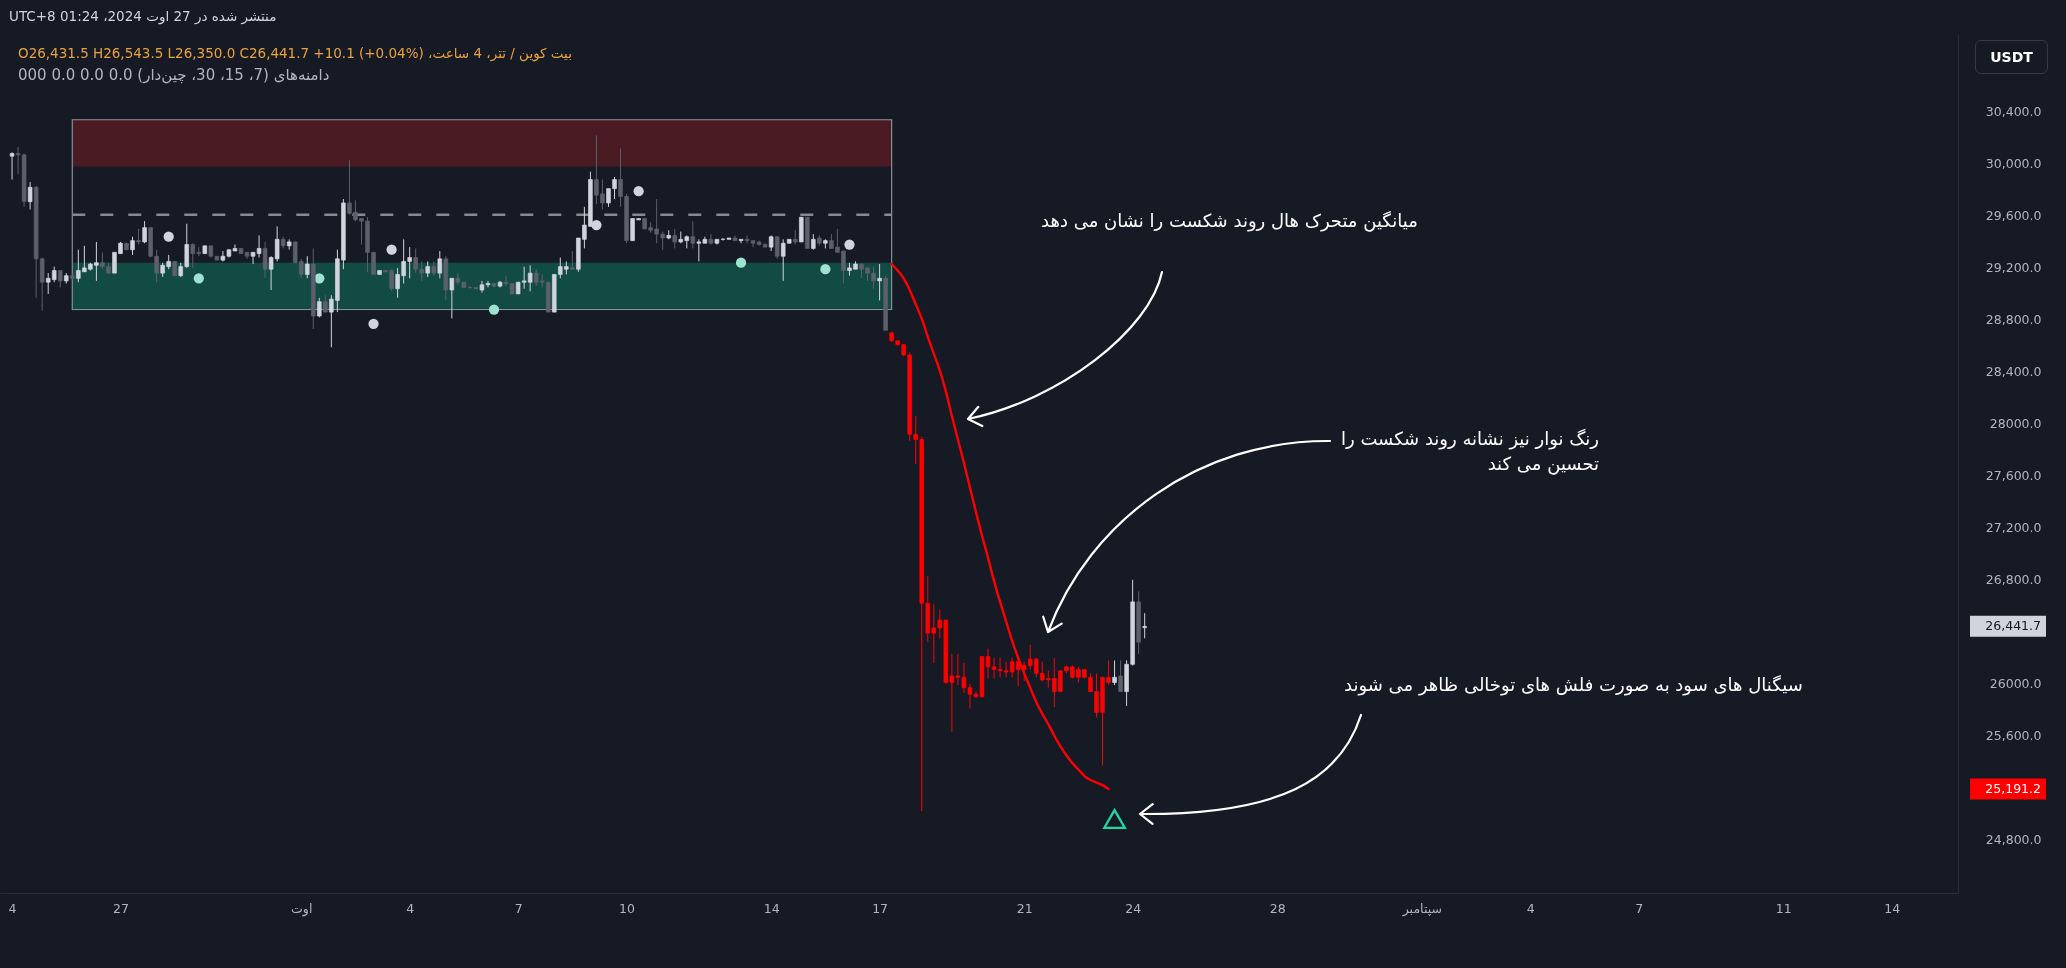  What do you see at coordinates (121, 908) in the screenshot?
I see `x-tick-label: 27` at bounding box center [121, 908].